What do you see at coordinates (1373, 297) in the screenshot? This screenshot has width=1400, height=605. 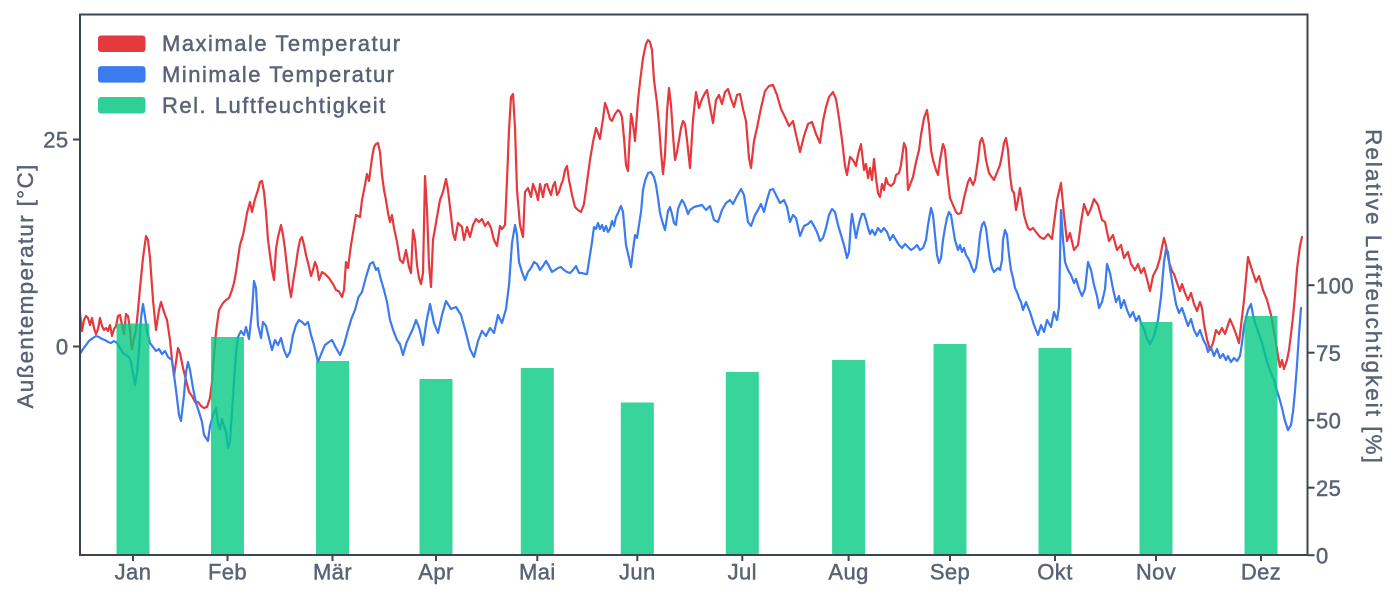 I see `svg-text: Relative Luftfeuchtigkeit [%]` at bounding box center [1373, 297].